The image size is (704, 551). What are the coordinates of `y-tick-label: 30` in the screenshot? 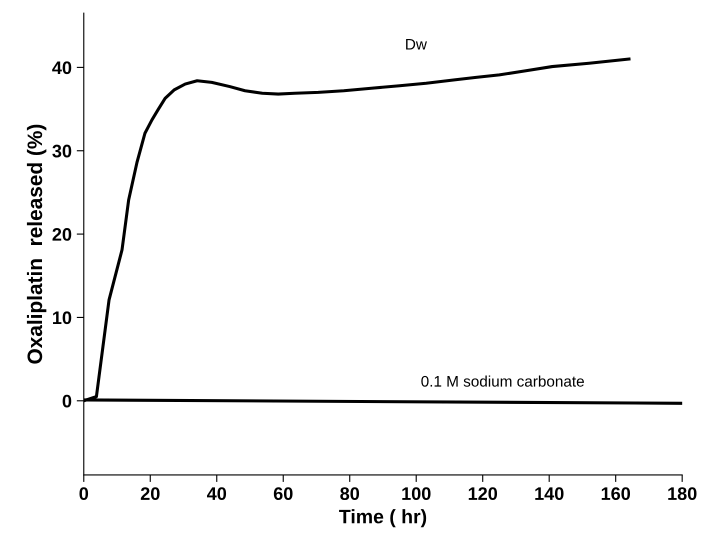 It's located at (62, 151).